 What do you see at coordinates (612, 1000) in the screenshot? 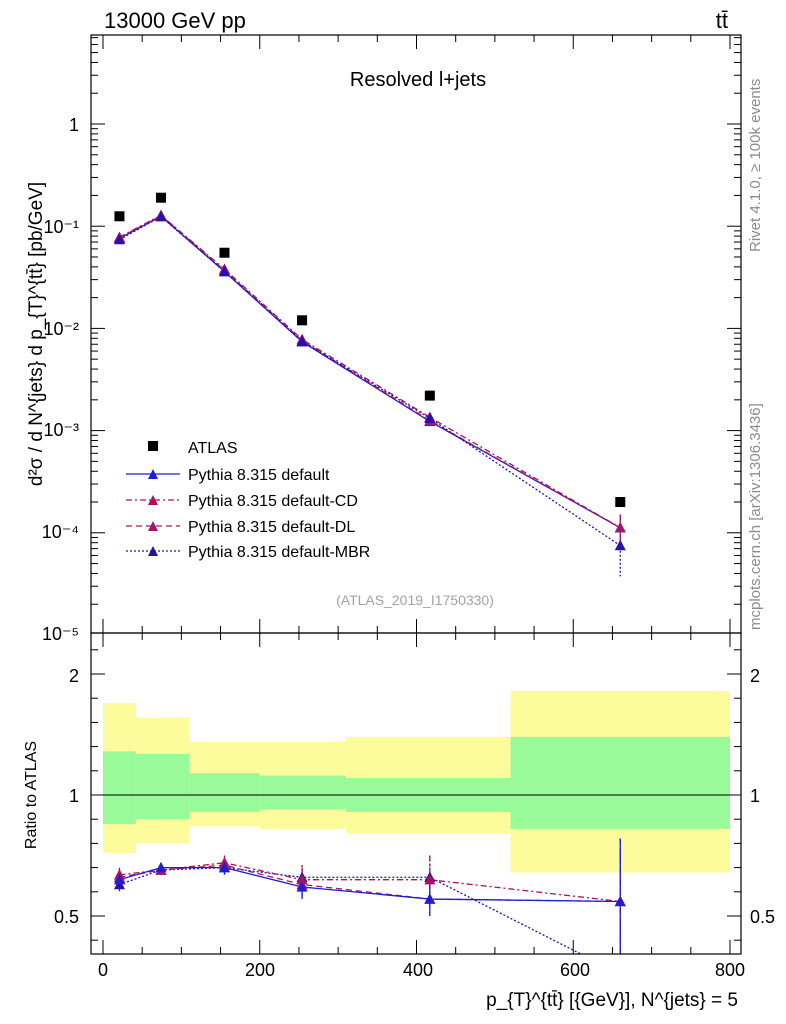
I see `x-axis-label: p_{T}^{tt̄} [{GeV}], N^{jets} = 5` at bounding box center [612, 1000].